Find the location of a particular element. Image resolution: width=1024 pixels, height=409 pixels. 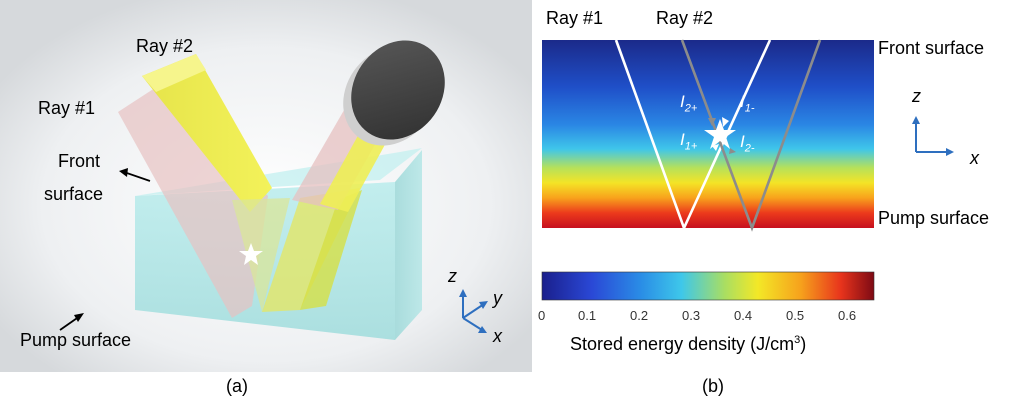

colorbar-tick: 0.2 is located at coordinates (639, 315).